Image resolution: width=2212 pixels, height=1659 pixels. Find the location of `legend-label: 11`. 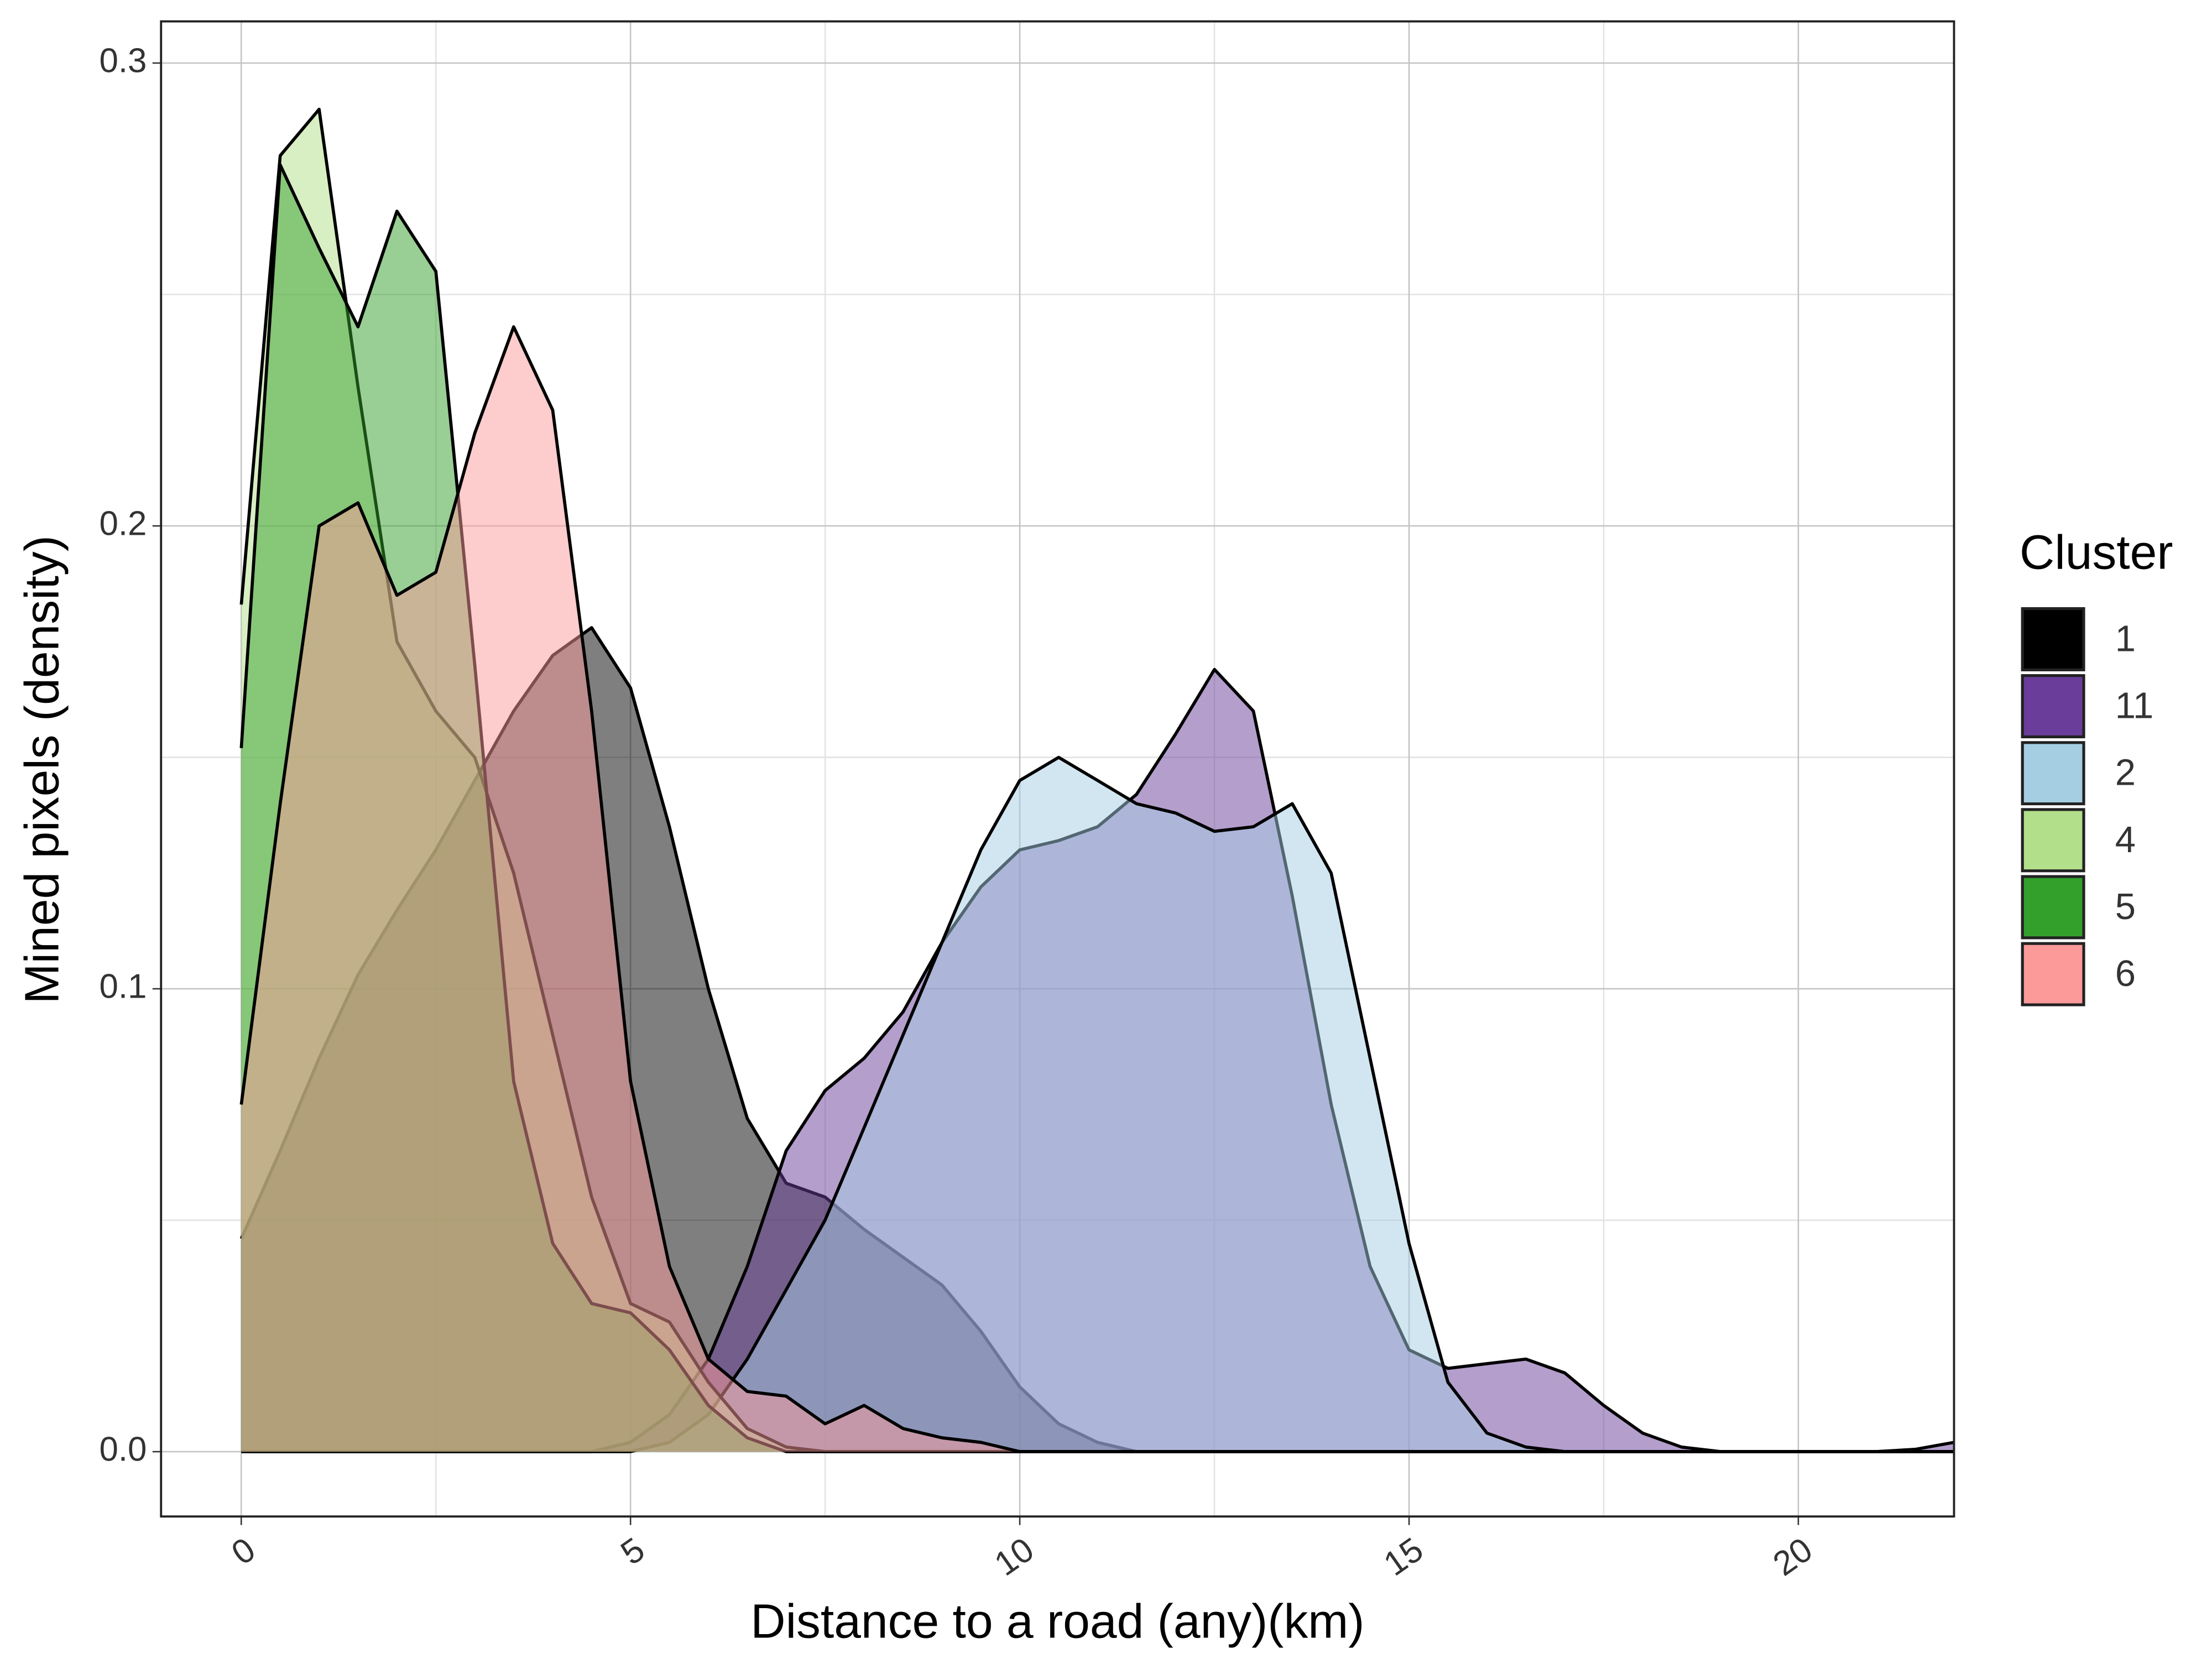

legend-label: 11 is located at coordinates (2135, 706).